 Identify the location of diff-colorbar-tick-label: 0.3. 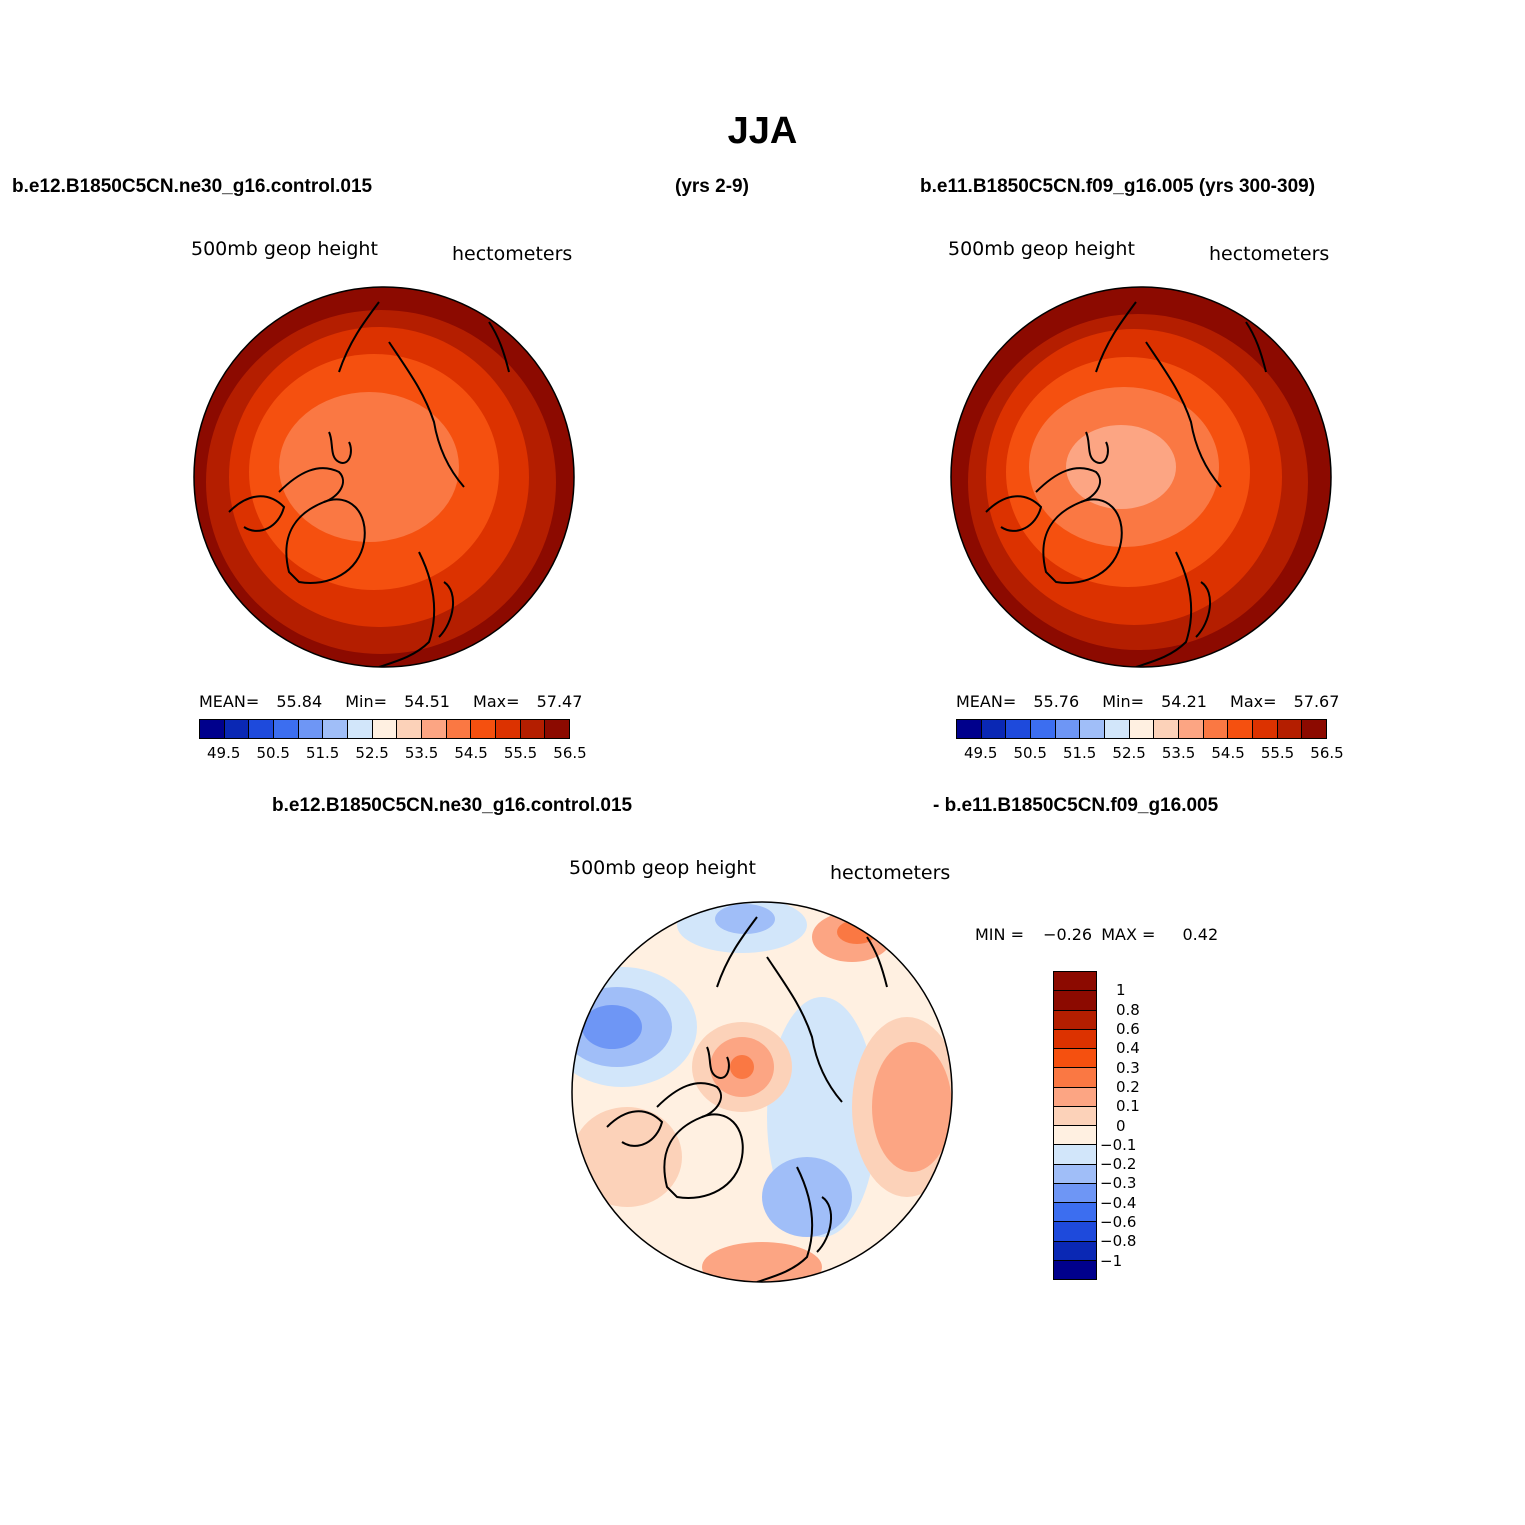
(1128, 1067).